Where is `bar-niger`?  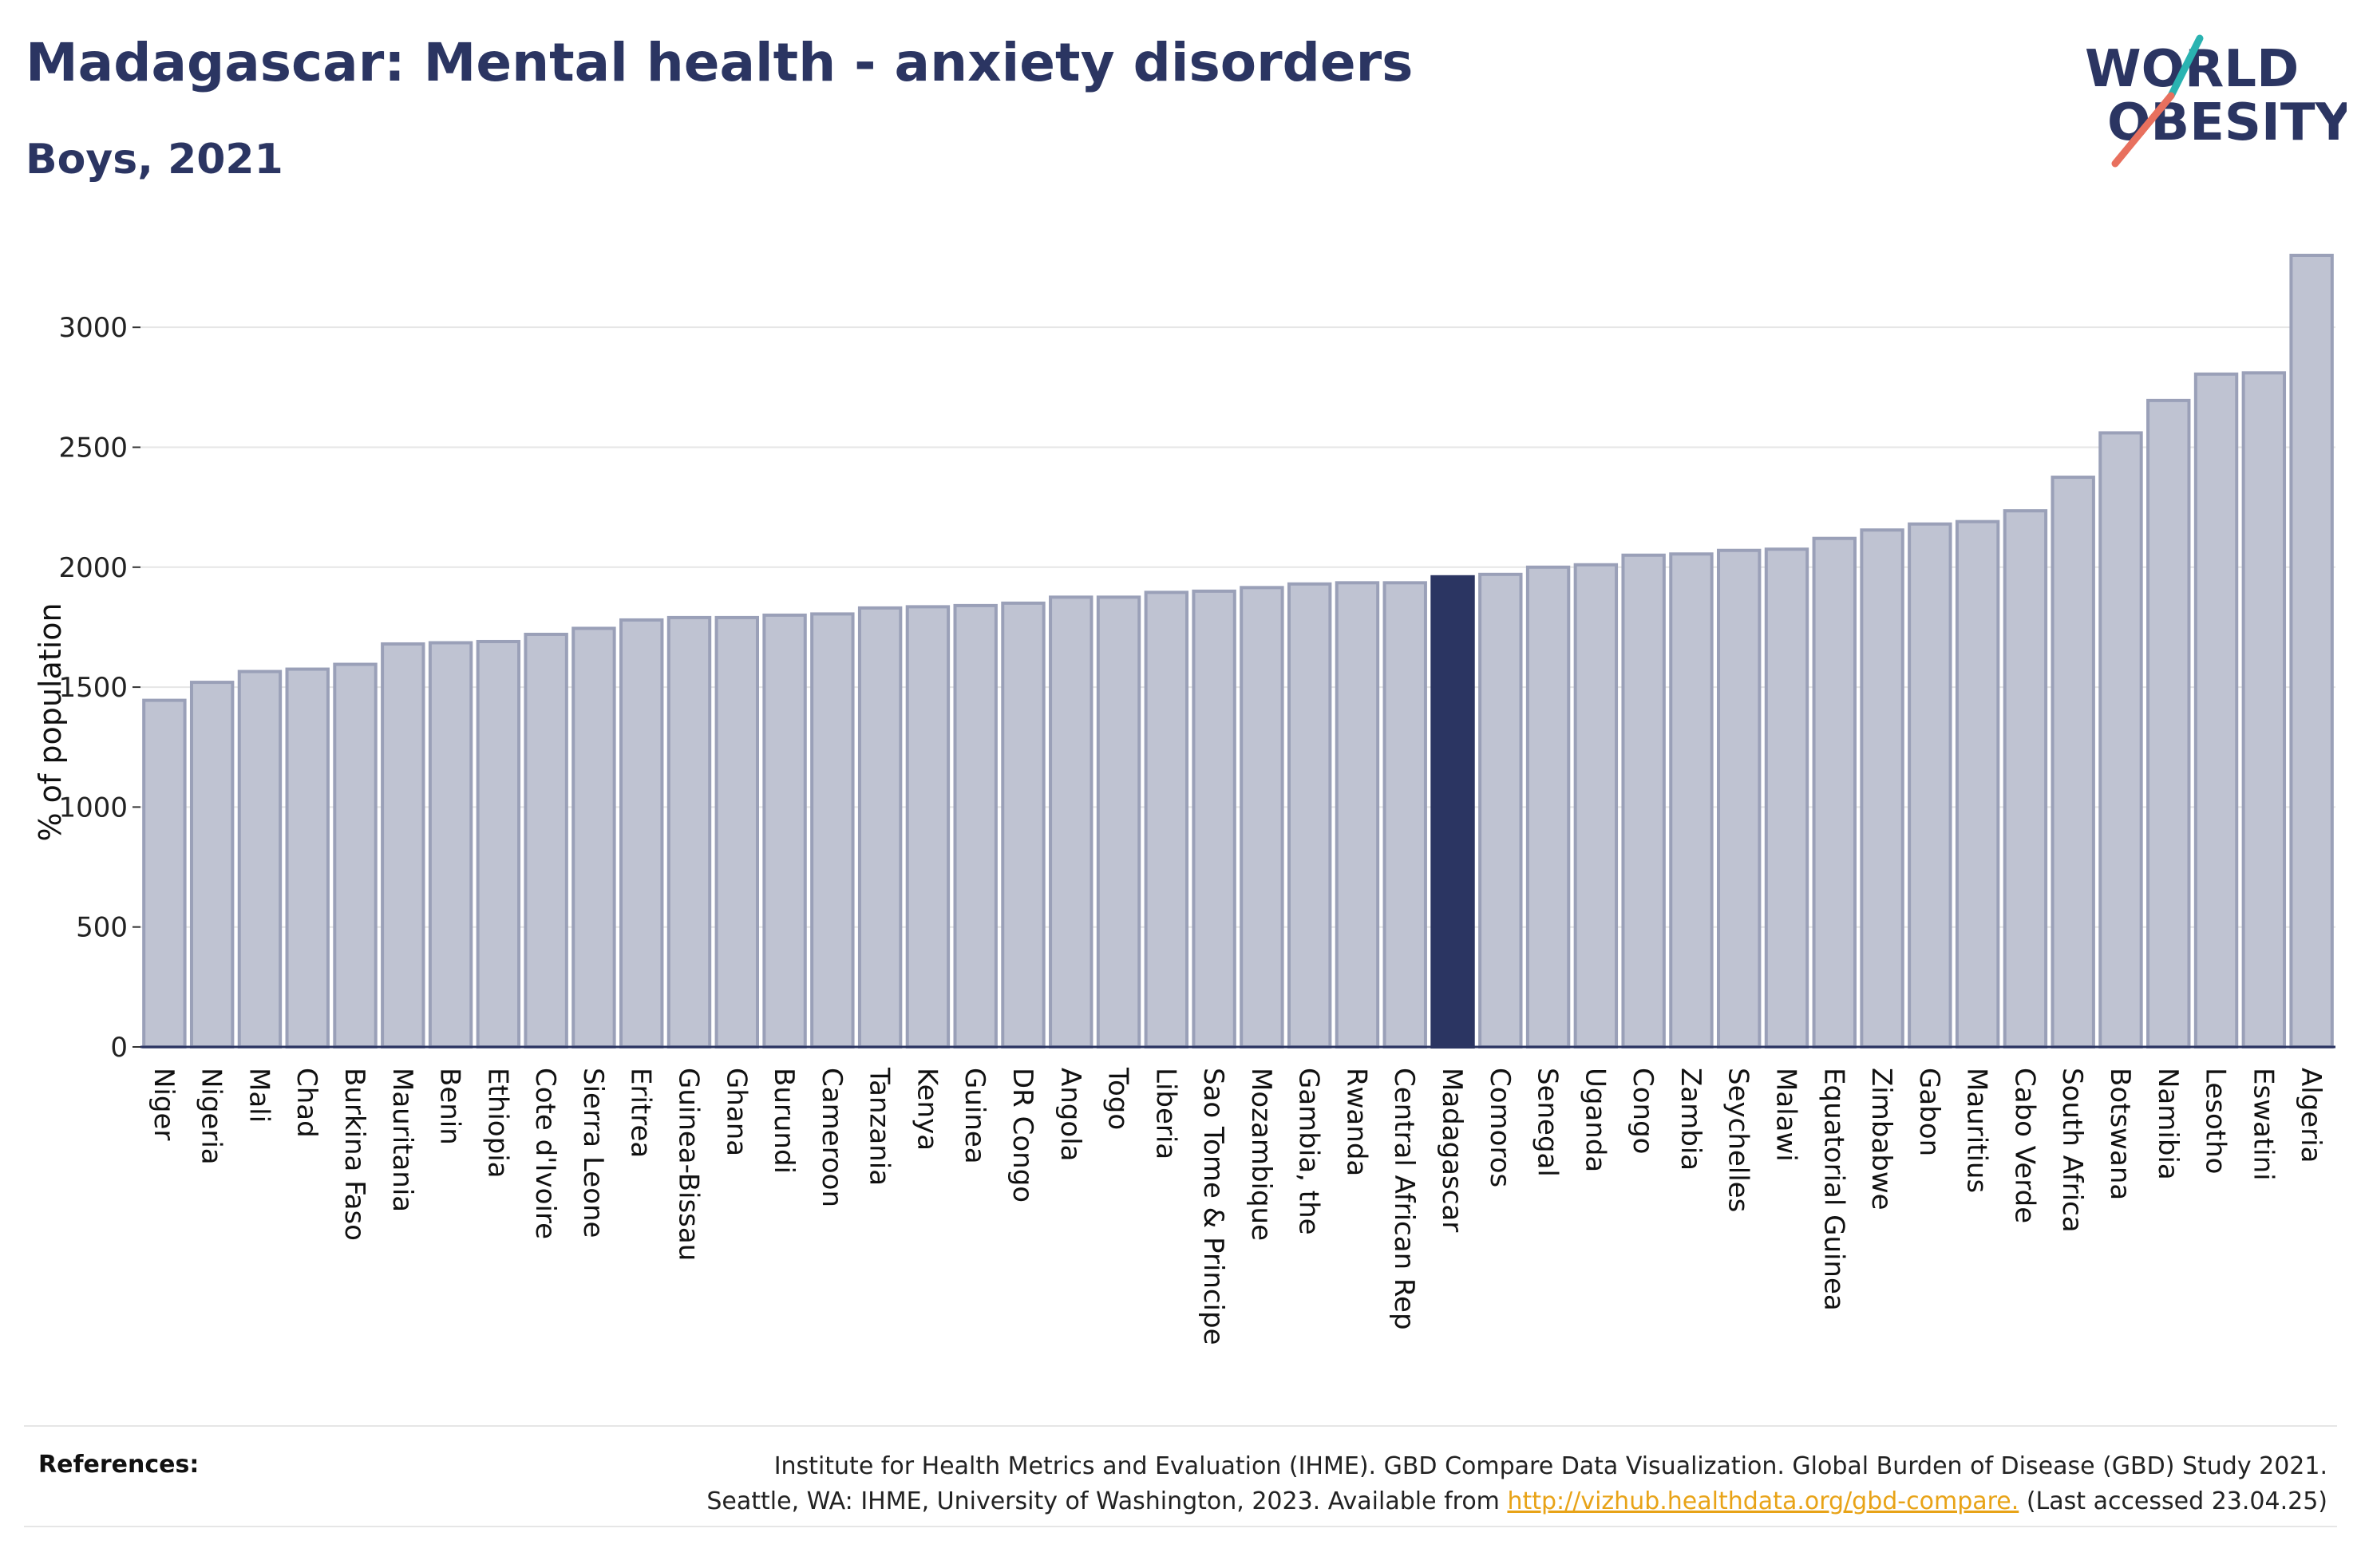 bar-niger is located at coordinates (164, 873).